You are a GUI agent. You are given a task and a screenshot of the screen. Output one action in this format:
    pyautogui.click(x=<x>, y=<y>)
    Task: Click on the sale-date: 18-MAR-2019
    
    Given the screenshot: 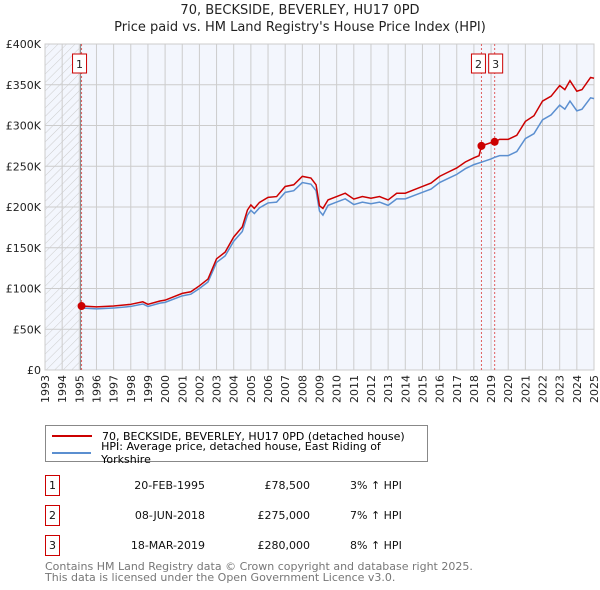 What is the action you would take?
    pyautogui.click(x=167, y=545)
    